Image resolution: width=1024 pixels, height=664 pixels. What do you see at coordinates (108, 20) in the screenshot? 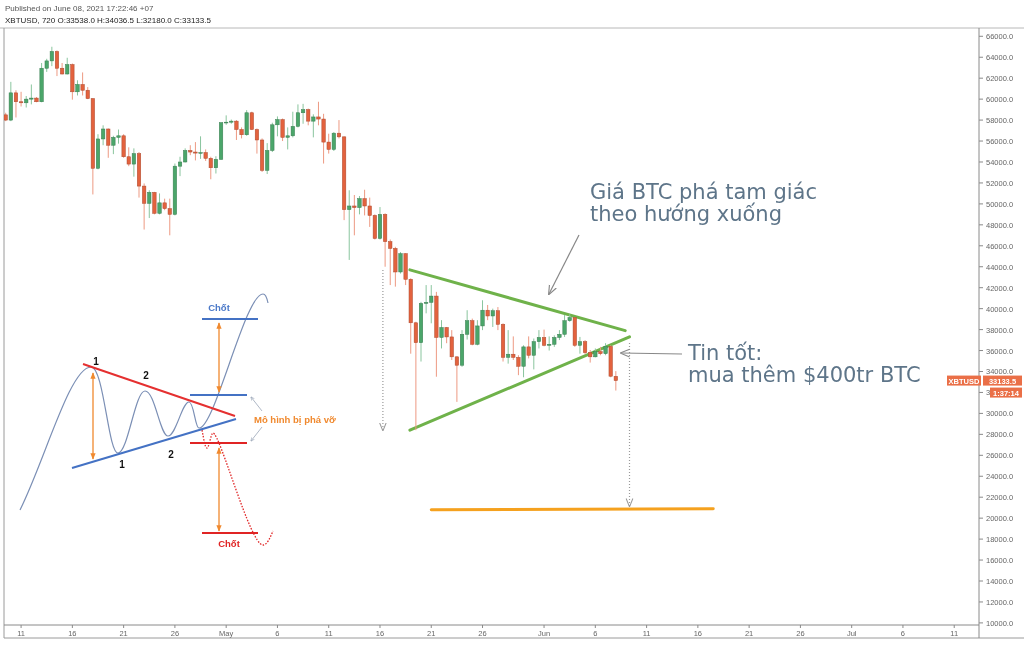
I see `chart-subtitle: XBTUSD, 720 O:33538.0 H:34036.5 L:32180.0 C:33133.5` at bounding box center [108, 20].